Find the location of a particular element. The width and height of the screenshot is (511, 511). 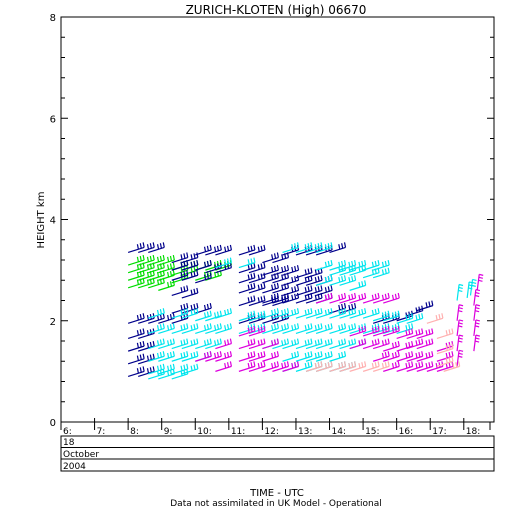

x-axis-tick-labels: 6: 7: 8: 9: 10: 11: 12: 13: 14: 15: 16: 17: 18: is located at coordinates (271, 432).